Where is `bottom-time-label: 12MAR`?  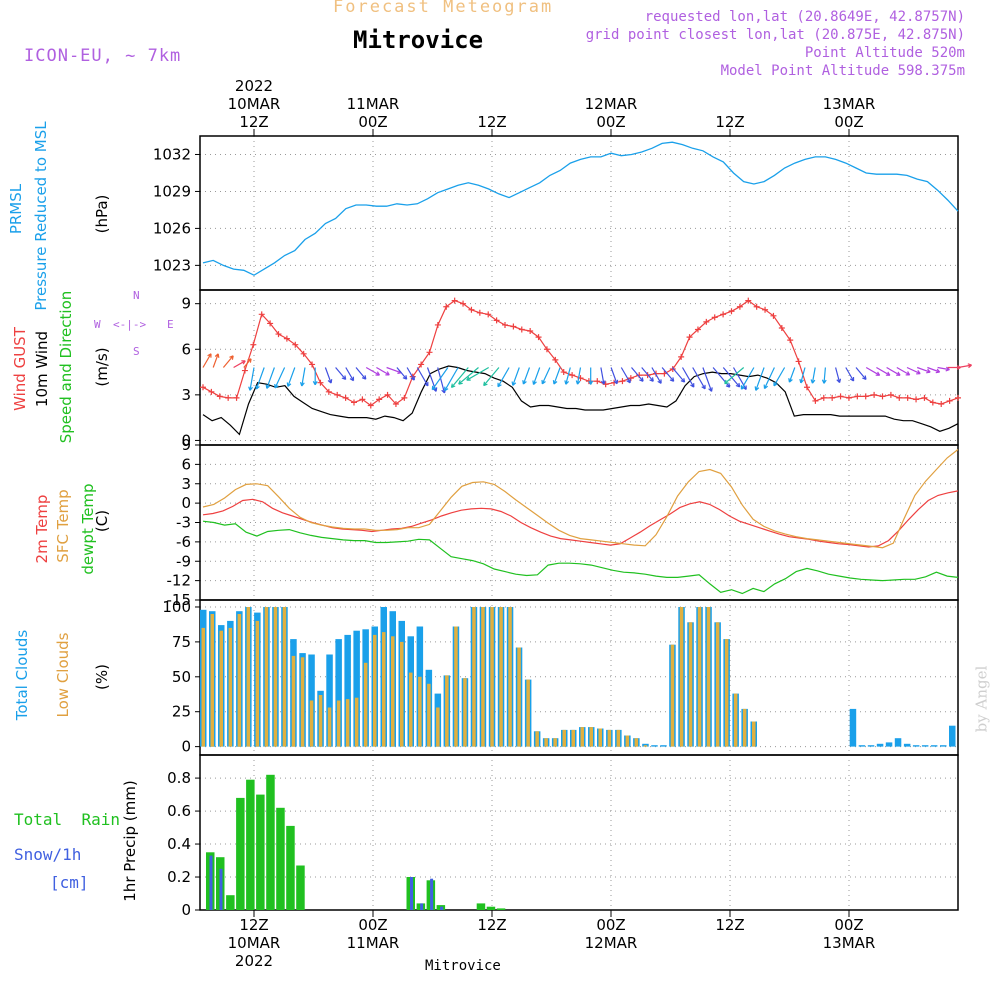
bottom-time-label: 12MAR is located at coordinates (611, 943).